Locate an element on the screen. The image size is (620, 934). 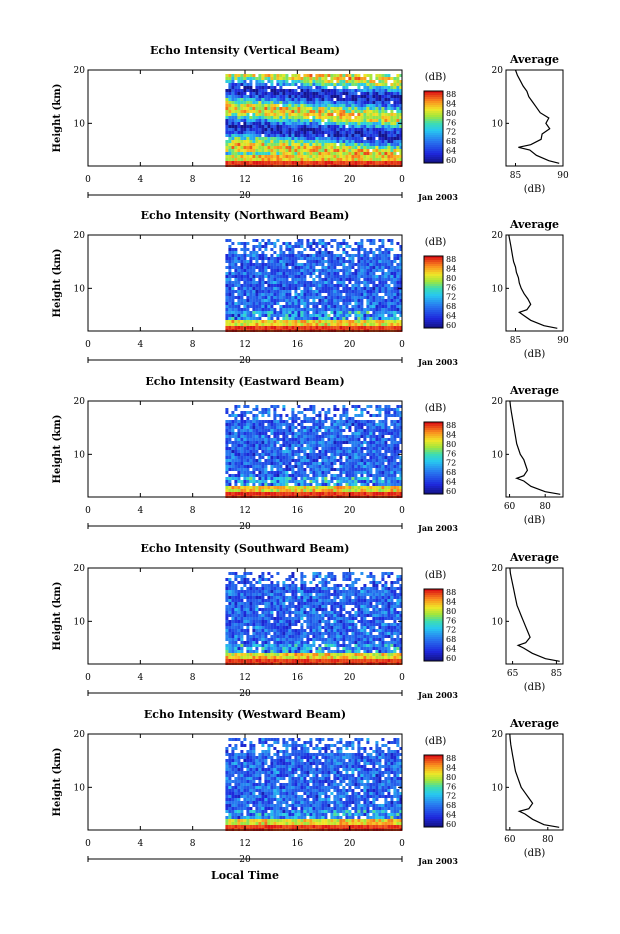
colorbar-unit: (dB) is located at coordinates (436, 242).